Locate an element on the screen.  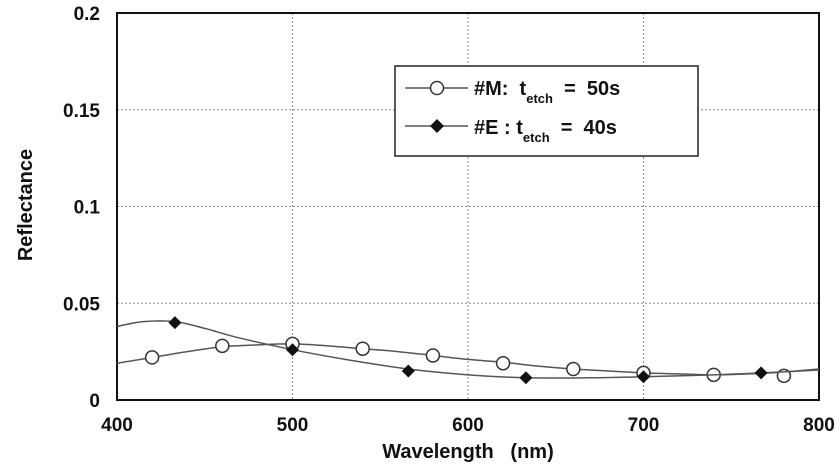
x-tick-label: 800 is located at coordinates (819, 425).